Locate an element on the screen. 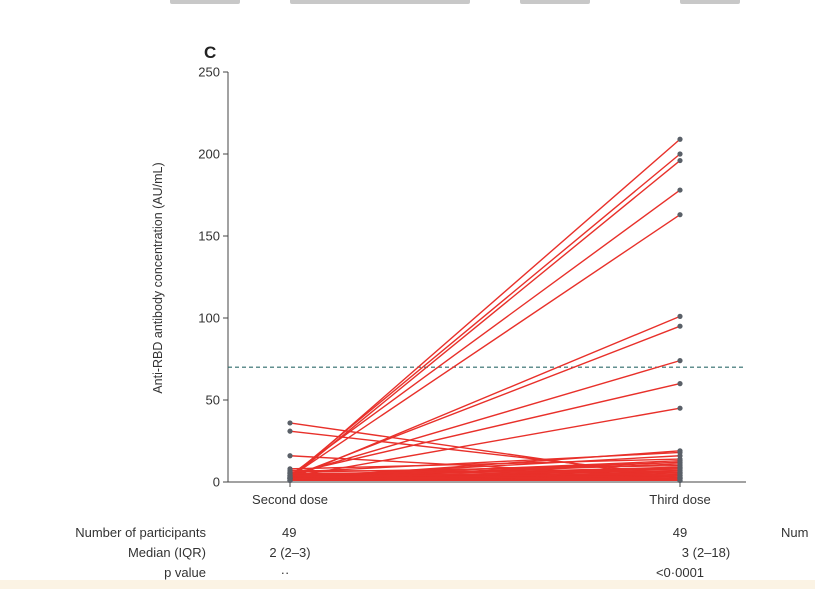 The width and height of the screenshot is (815, 589). table-third-dose-value: 3 (2–18) is located at coordinates (706, 552).